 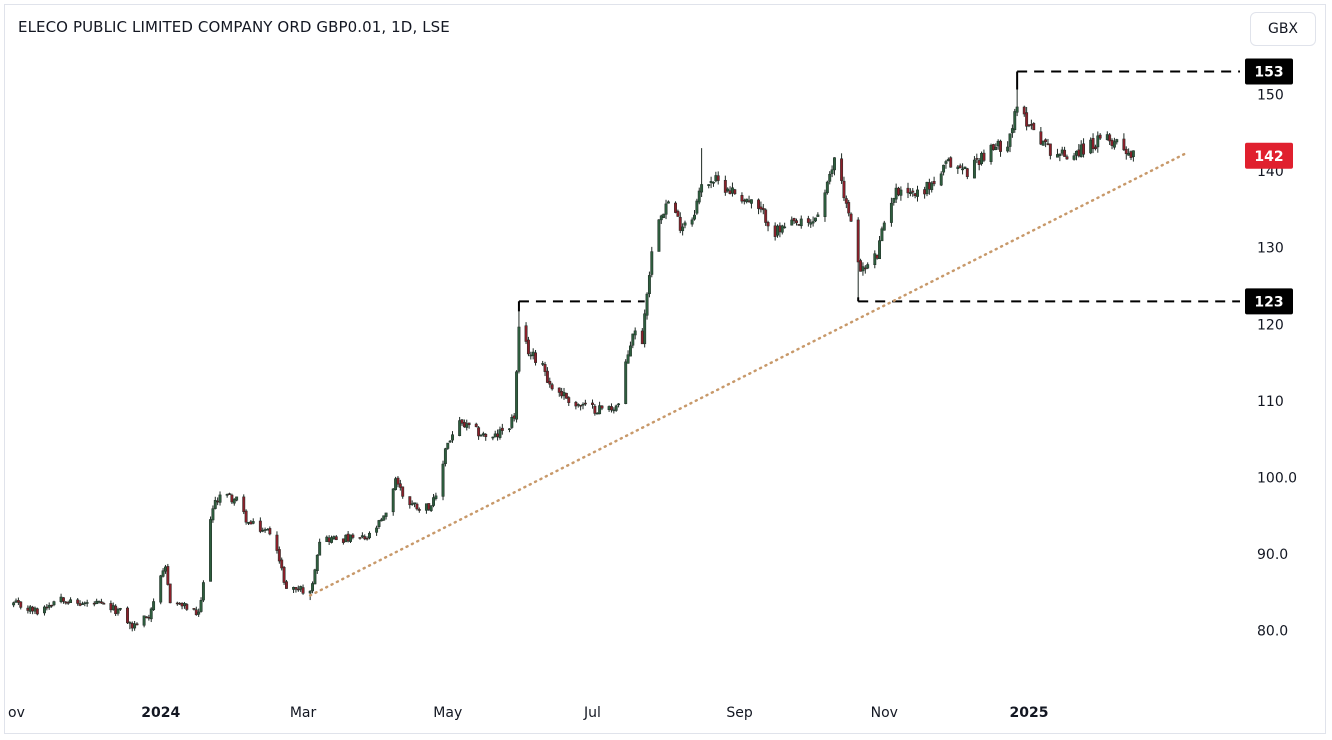 I want to click on x-axis: ov 2024 Mar May Jul Sep Nov 2025, so click(x=528, y=713).